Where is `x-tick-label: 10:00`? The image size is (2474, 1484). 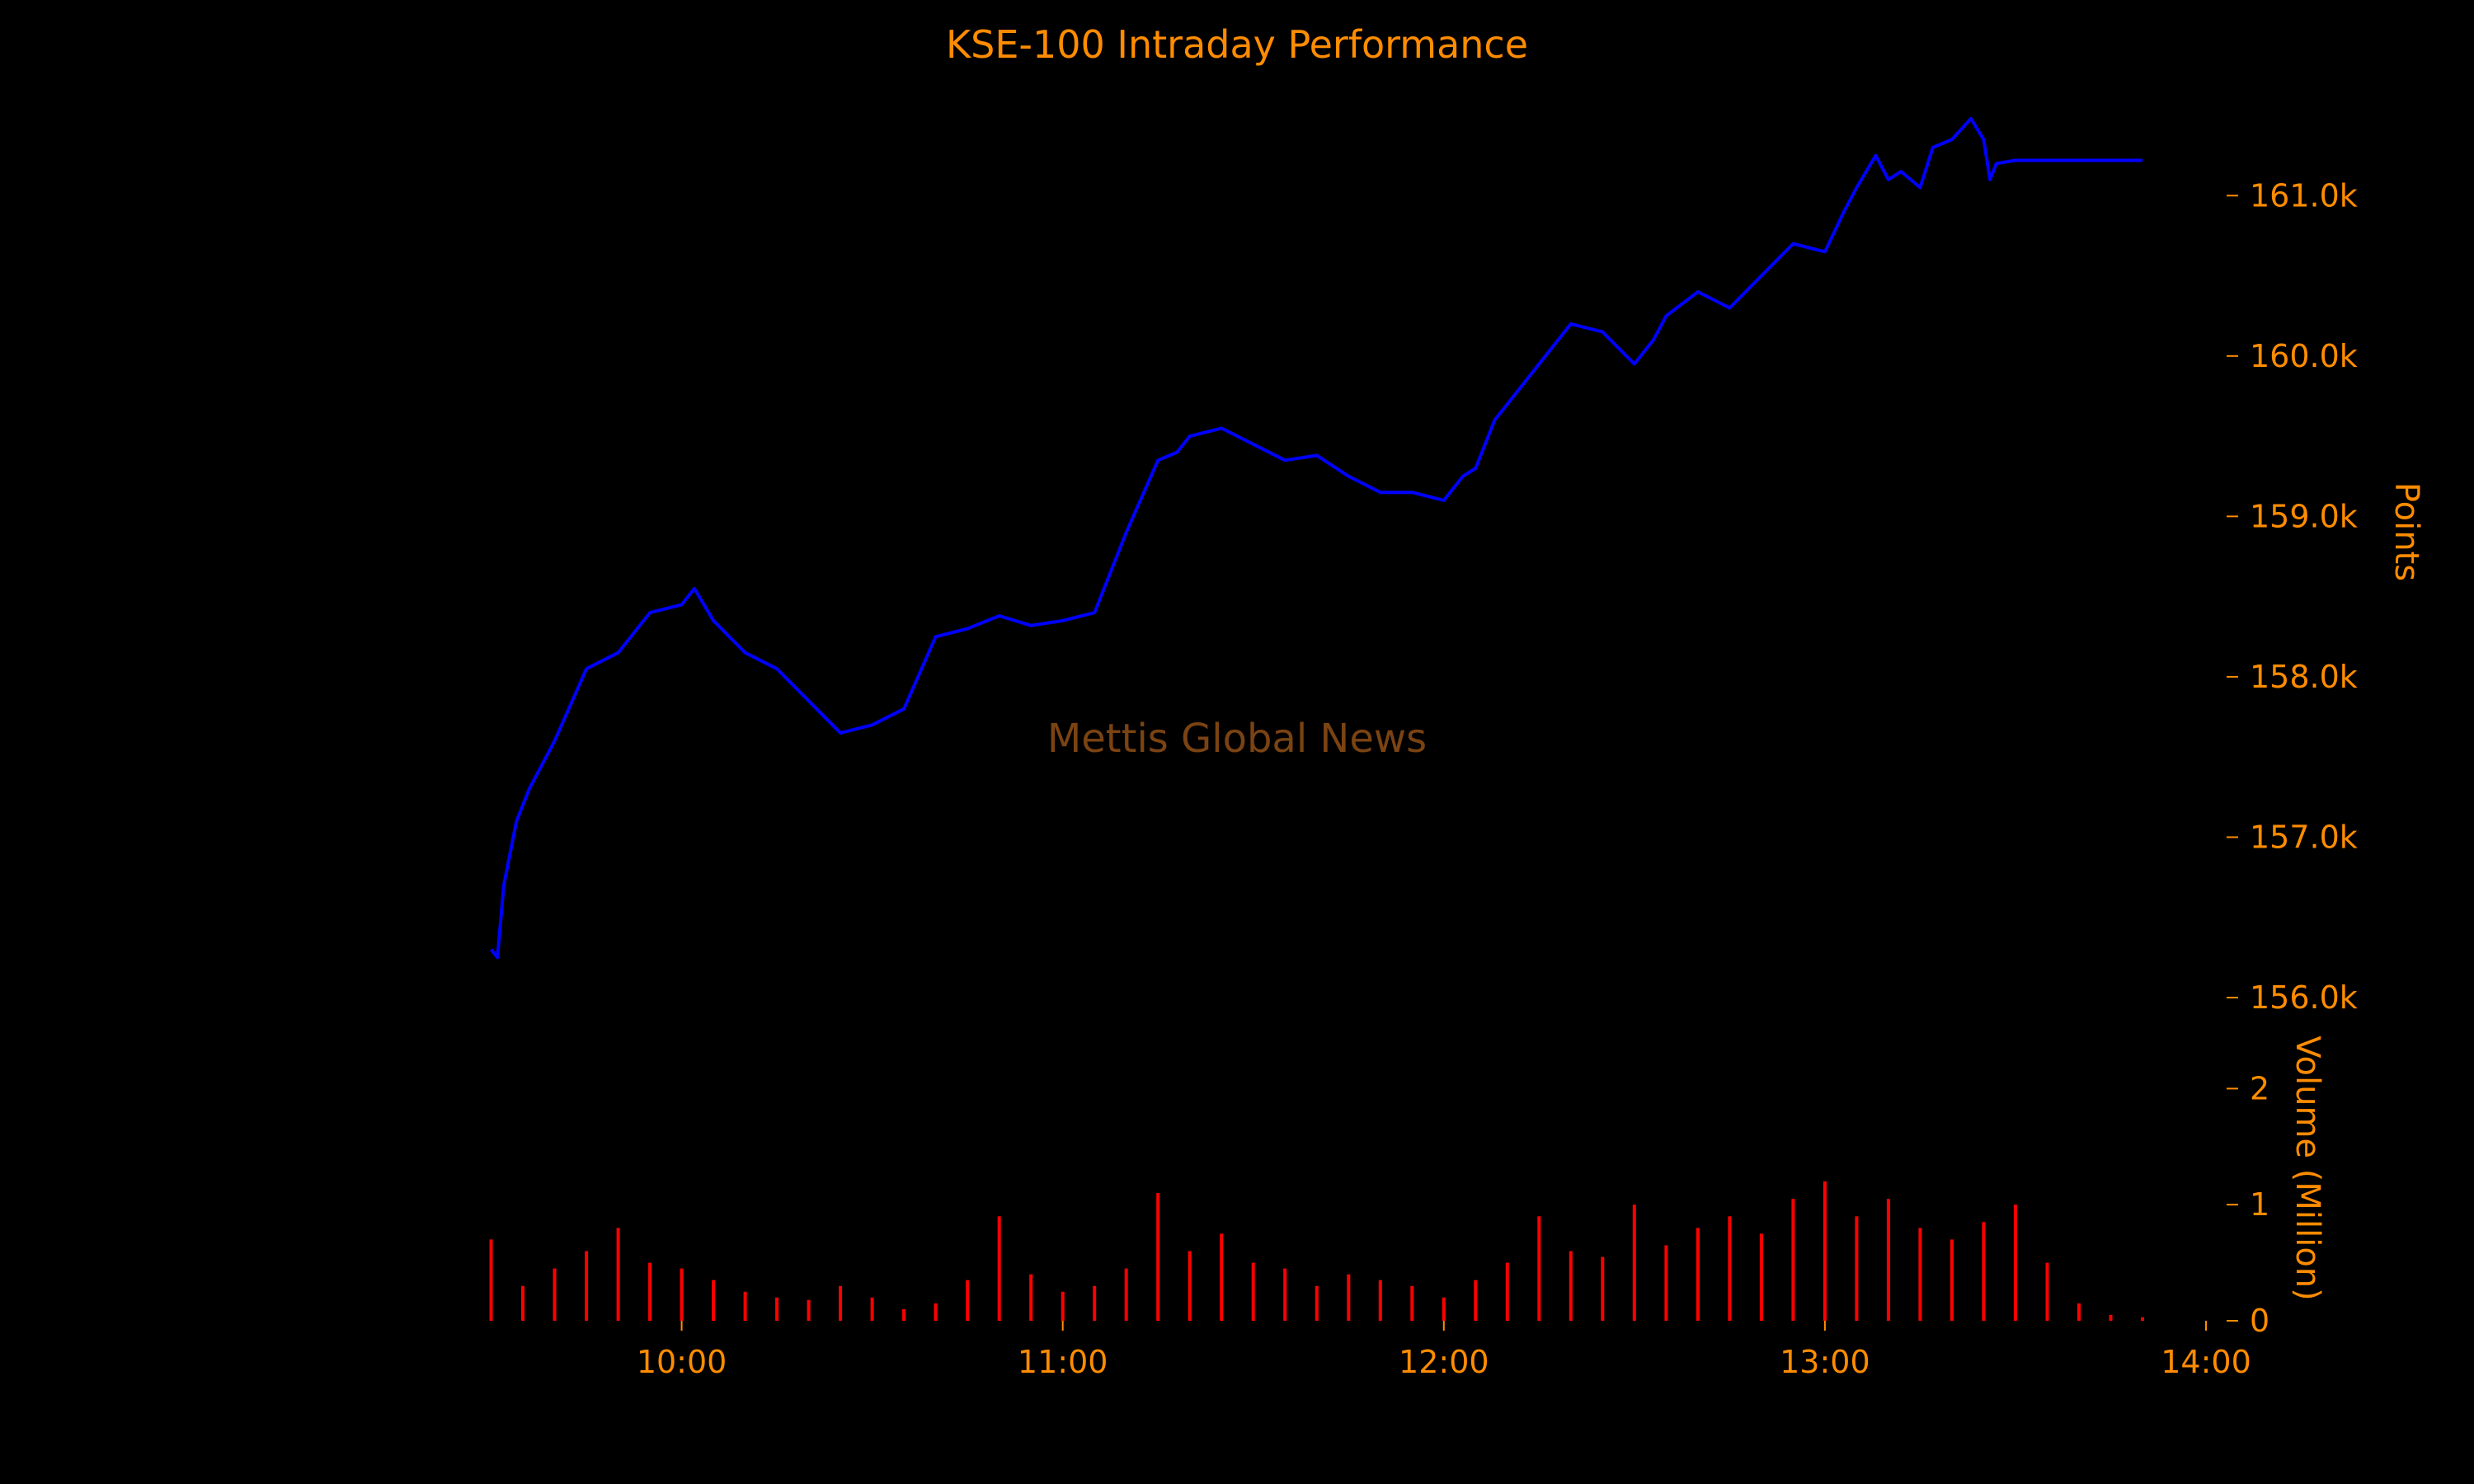 x-tick-label: 10:00 is located at coordinates (682, 1362).